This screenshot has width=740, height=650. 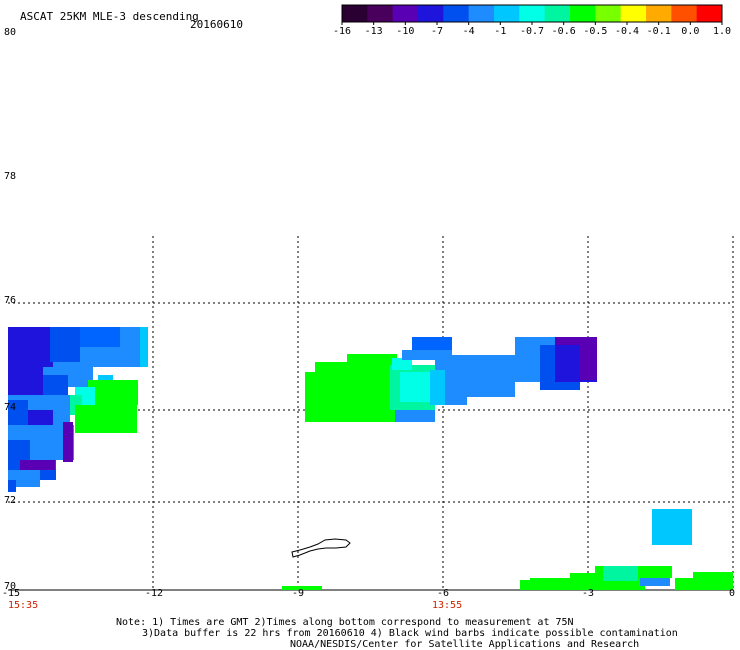 I want to click on data-swath-central, so click(x=451, y=379).